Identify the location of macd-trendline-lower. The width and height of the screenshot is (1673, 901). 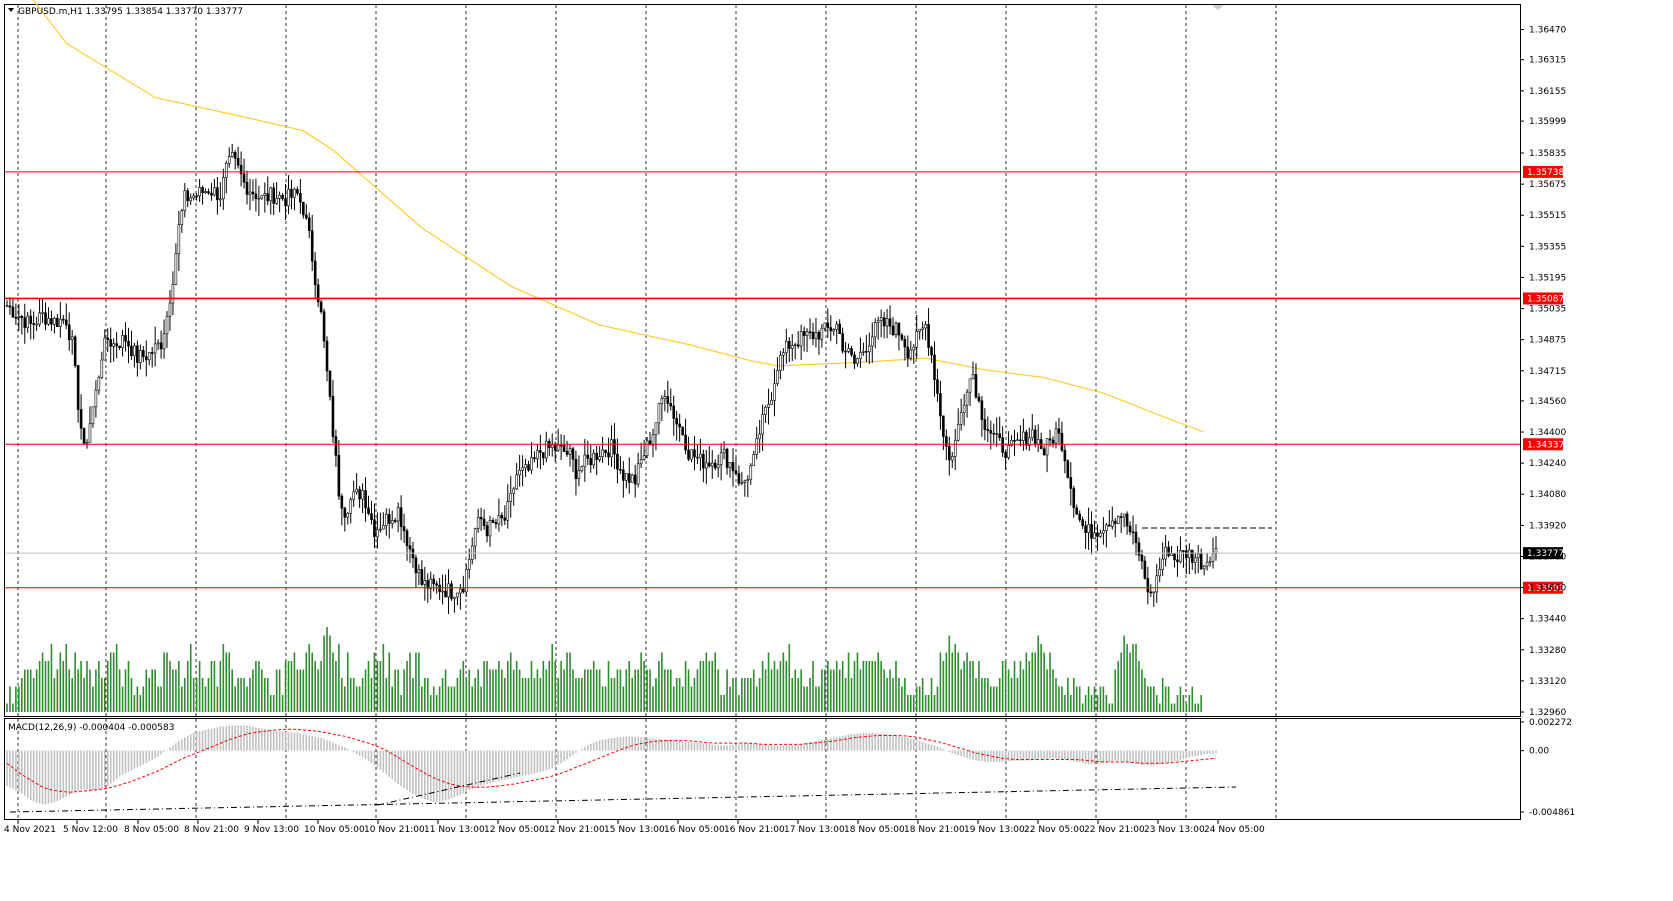
(623, 799).